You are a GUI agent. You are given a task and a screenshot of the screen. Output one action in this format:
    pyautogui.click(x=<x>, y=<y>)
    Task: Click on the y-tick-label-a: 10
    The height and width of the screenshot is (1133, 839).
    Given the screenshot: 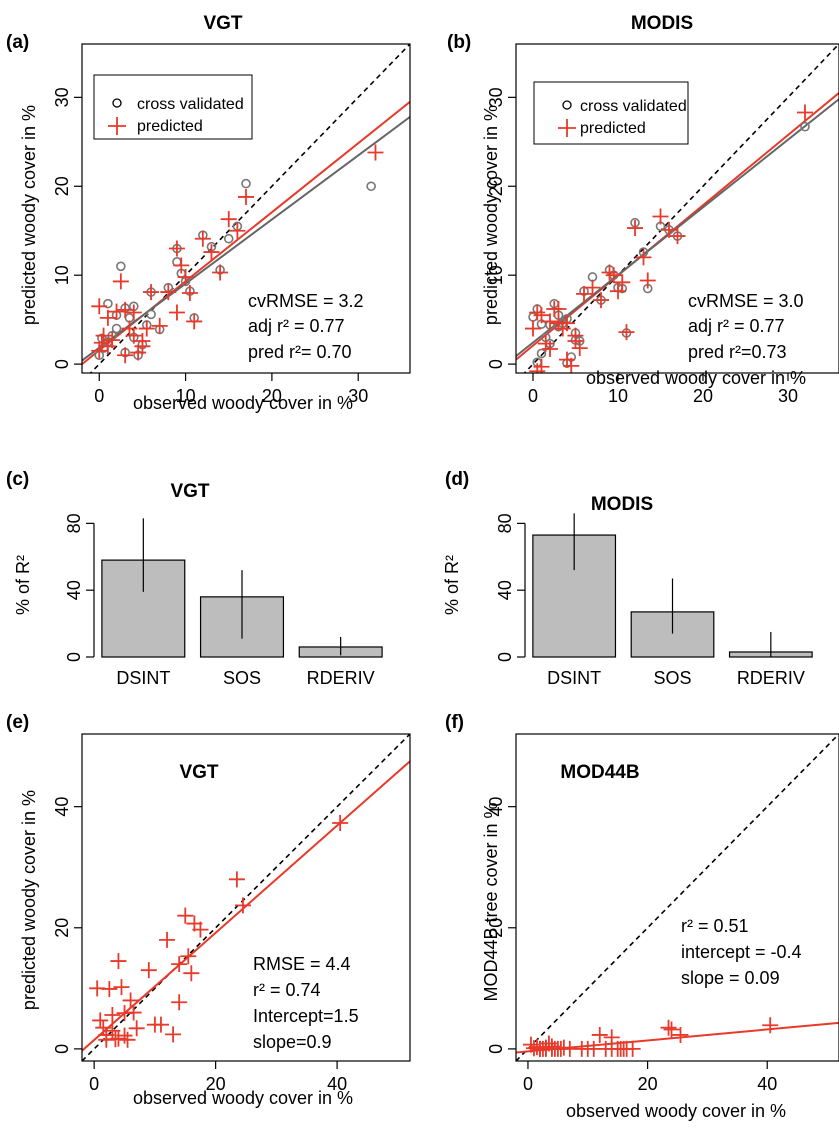 What is the action you would take?
    pyautogui.click(x=62, y=275)
    